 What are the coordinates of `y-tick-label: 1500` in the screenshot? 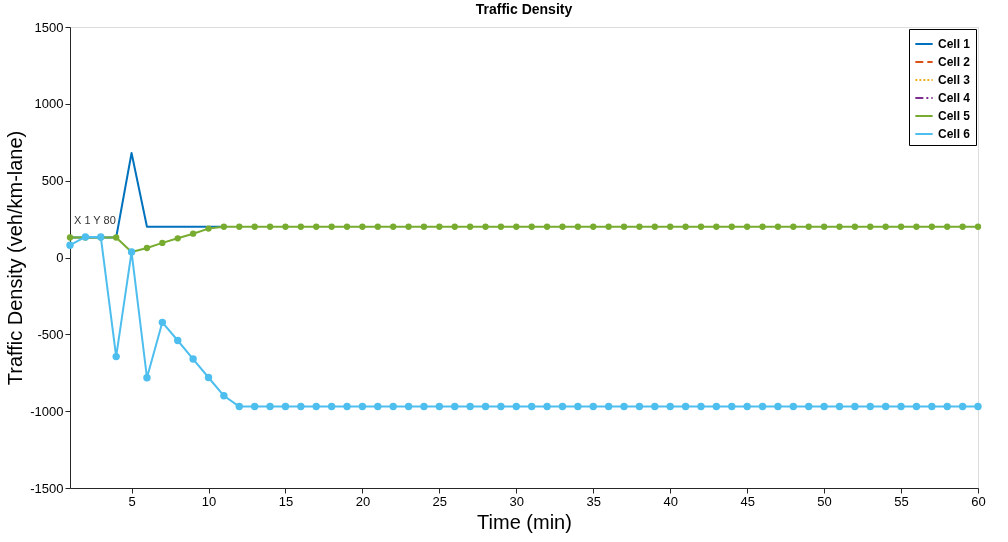 It's located at (49, 27).